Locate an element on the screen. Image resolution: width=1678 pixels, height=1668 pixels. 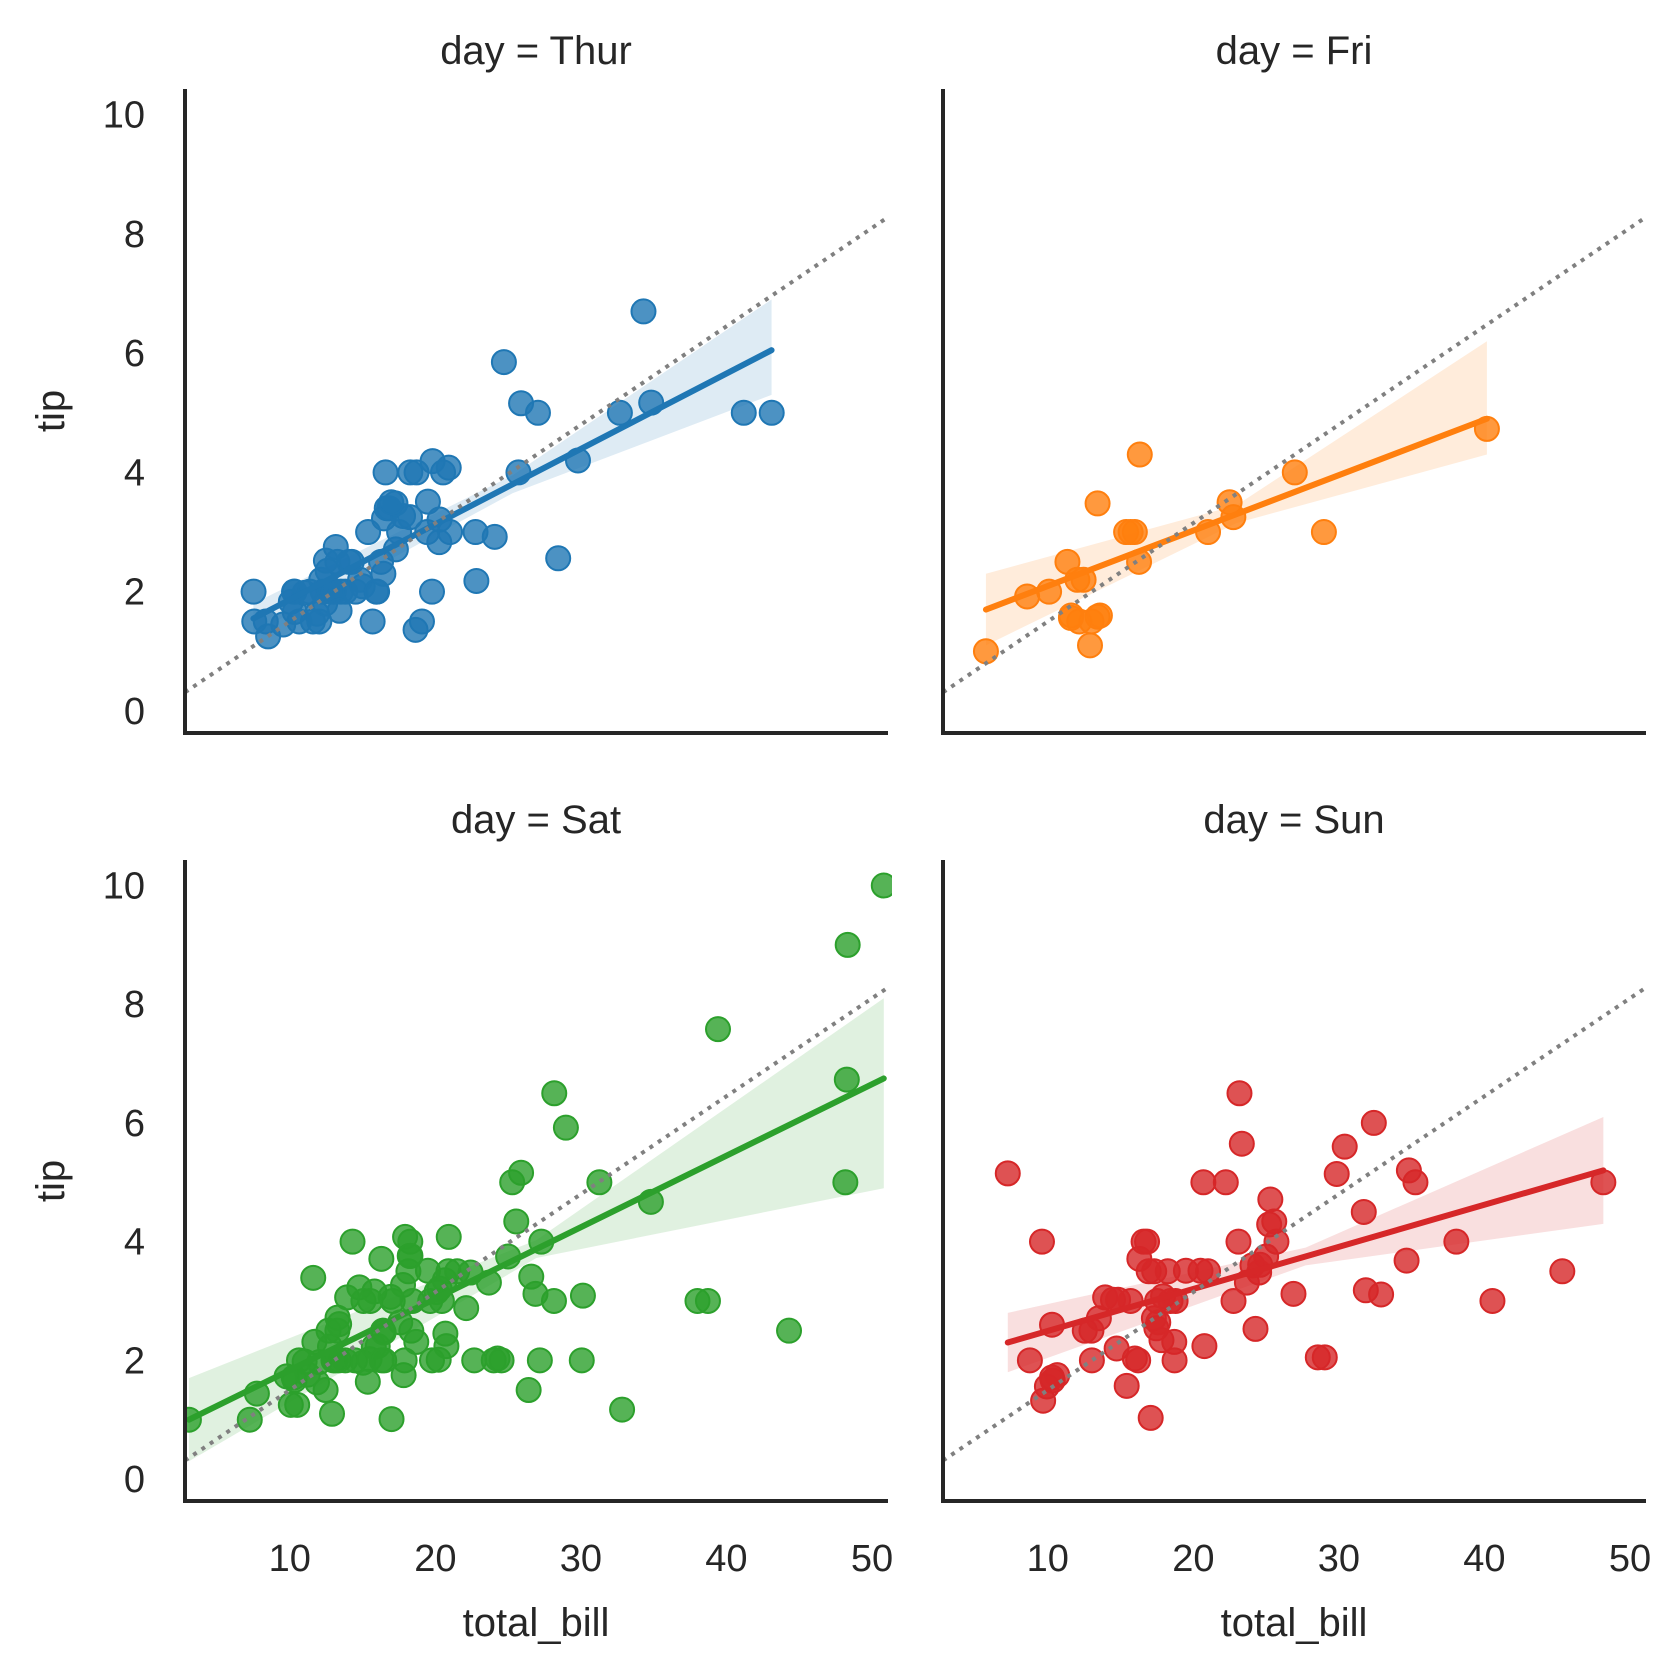
regression-line is located at coordinates (536, 1249).